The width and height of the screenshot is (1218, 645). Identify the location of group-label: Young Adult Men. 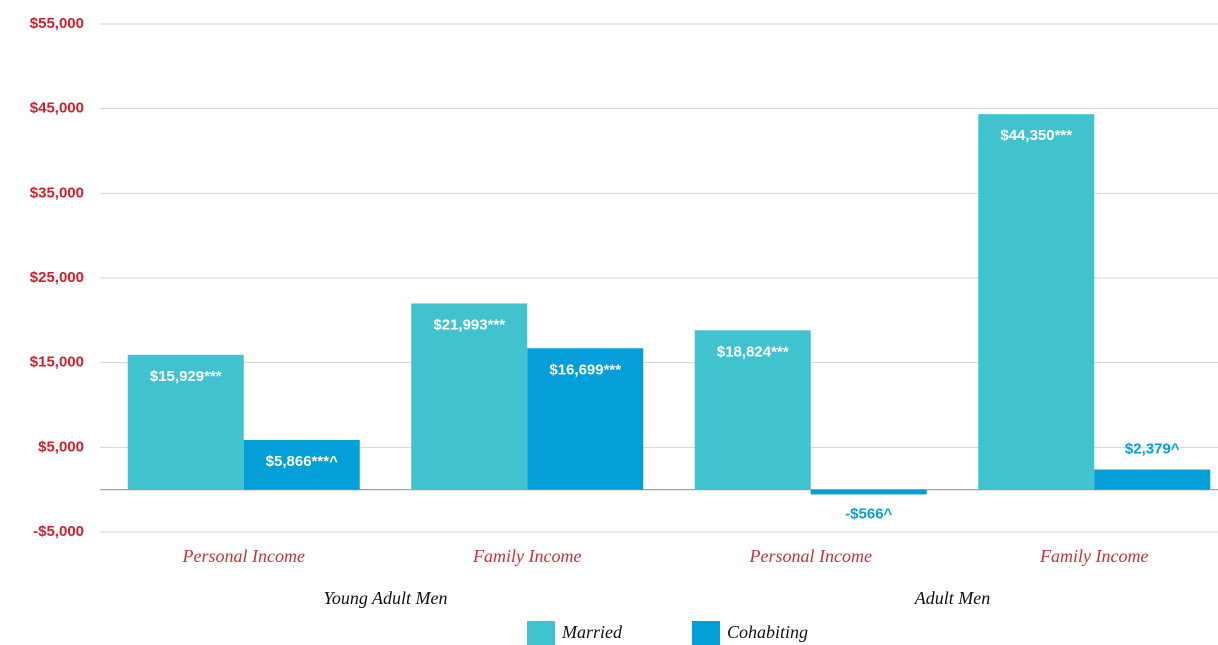
(385, 598).